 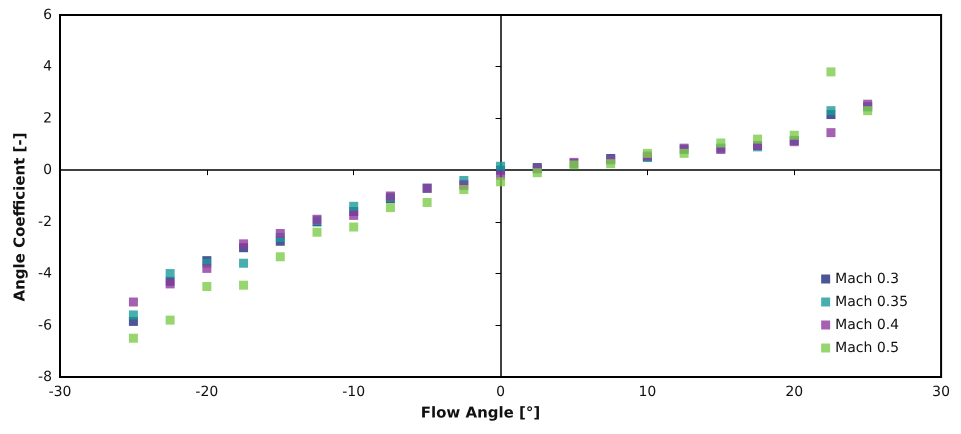 I want to click on x-tick-label: 10, so click(x=647, y=392).